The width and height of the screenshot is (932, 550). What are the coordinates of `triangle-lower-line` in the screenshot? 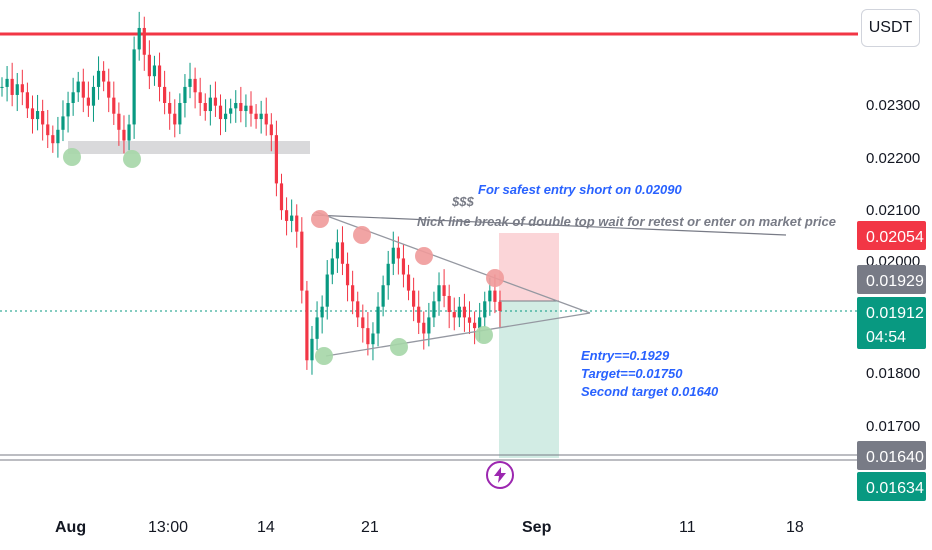 It's located at (458, 334).